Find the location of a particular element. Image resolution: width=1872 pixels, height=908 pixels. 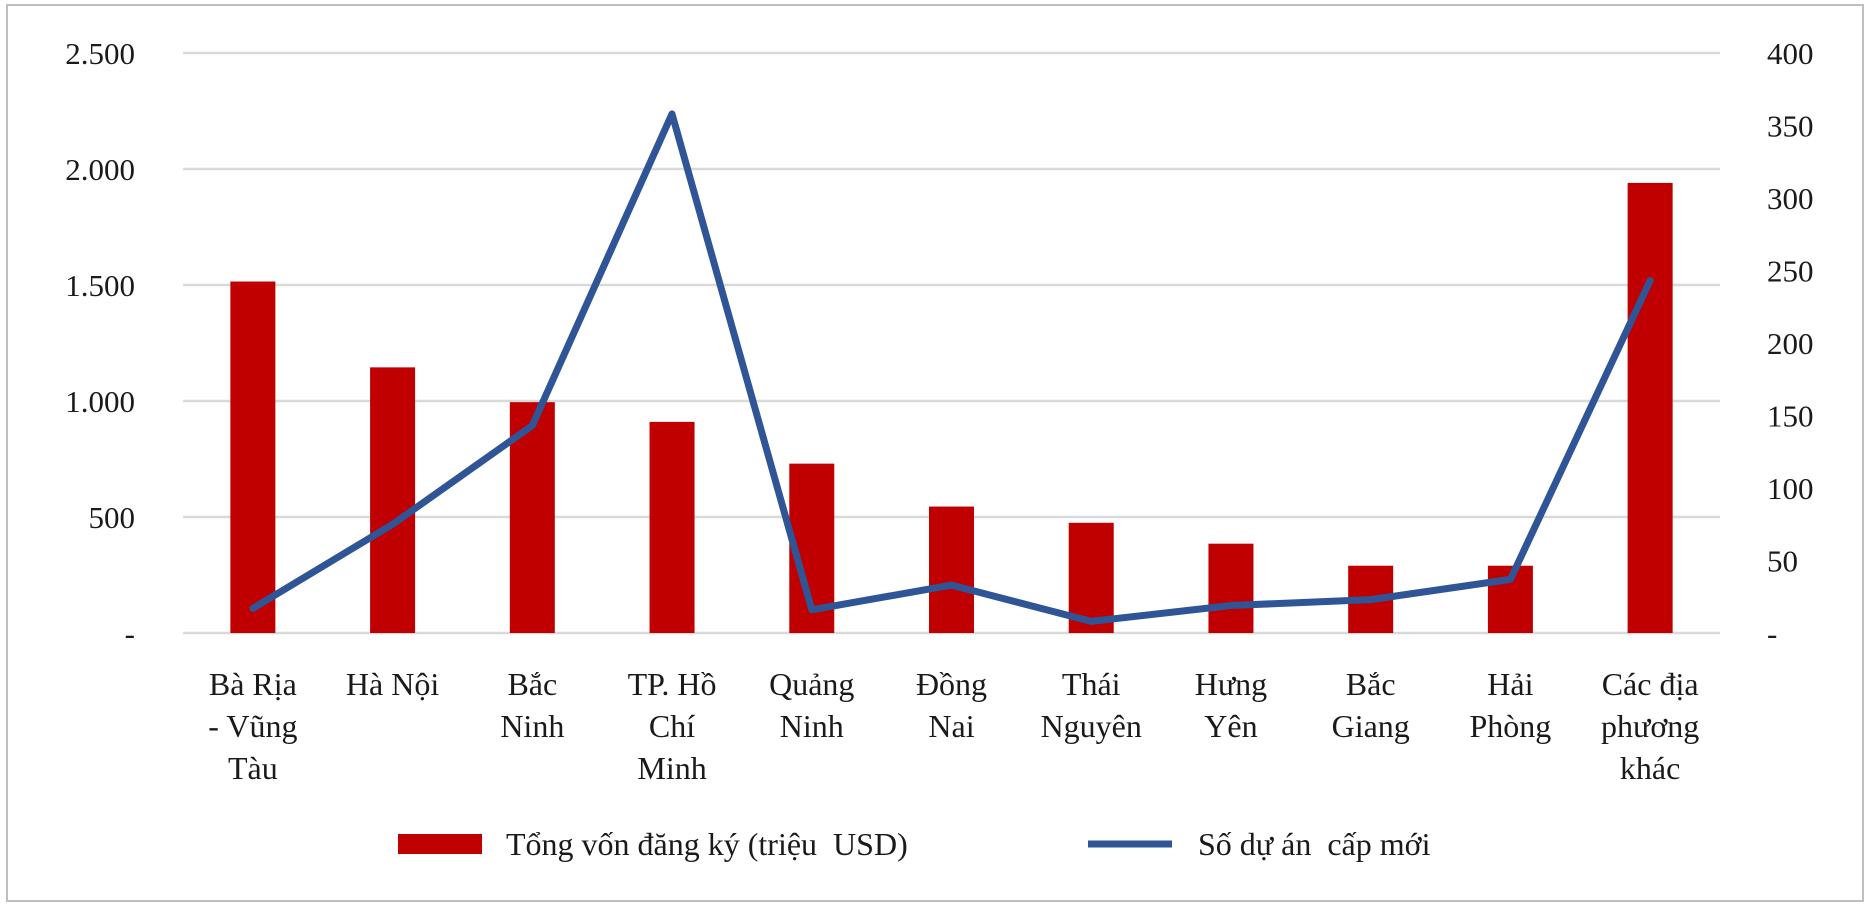

category-label-line: Hà Nội is located at coordinates (392, 684).